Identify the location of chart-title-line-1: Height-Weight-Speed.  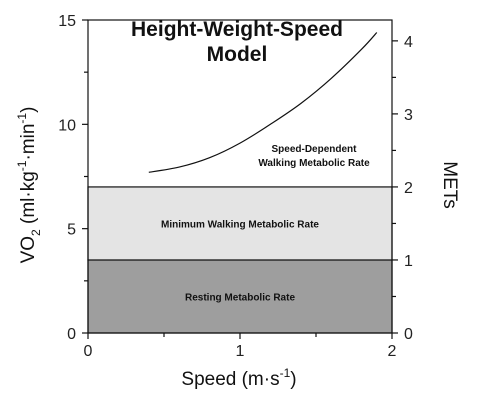
(237, 29).